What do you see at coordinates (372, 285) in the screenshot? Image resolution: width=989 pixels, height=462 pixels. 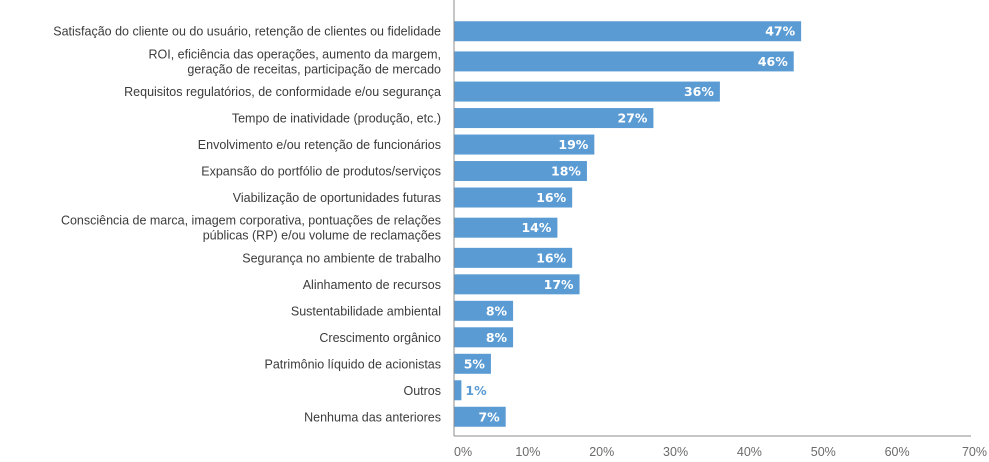 I see `category-label: Alinhamento de recursos` at bounding box center [372, 285].